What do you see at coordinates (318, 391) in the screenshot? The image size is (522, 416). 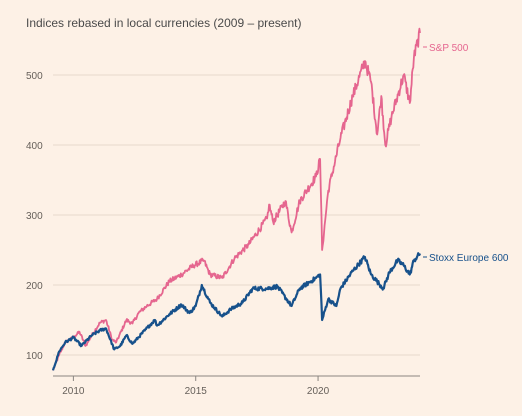 I see `x-tick-label-2020: 2020` at bounding box center [318, 391].